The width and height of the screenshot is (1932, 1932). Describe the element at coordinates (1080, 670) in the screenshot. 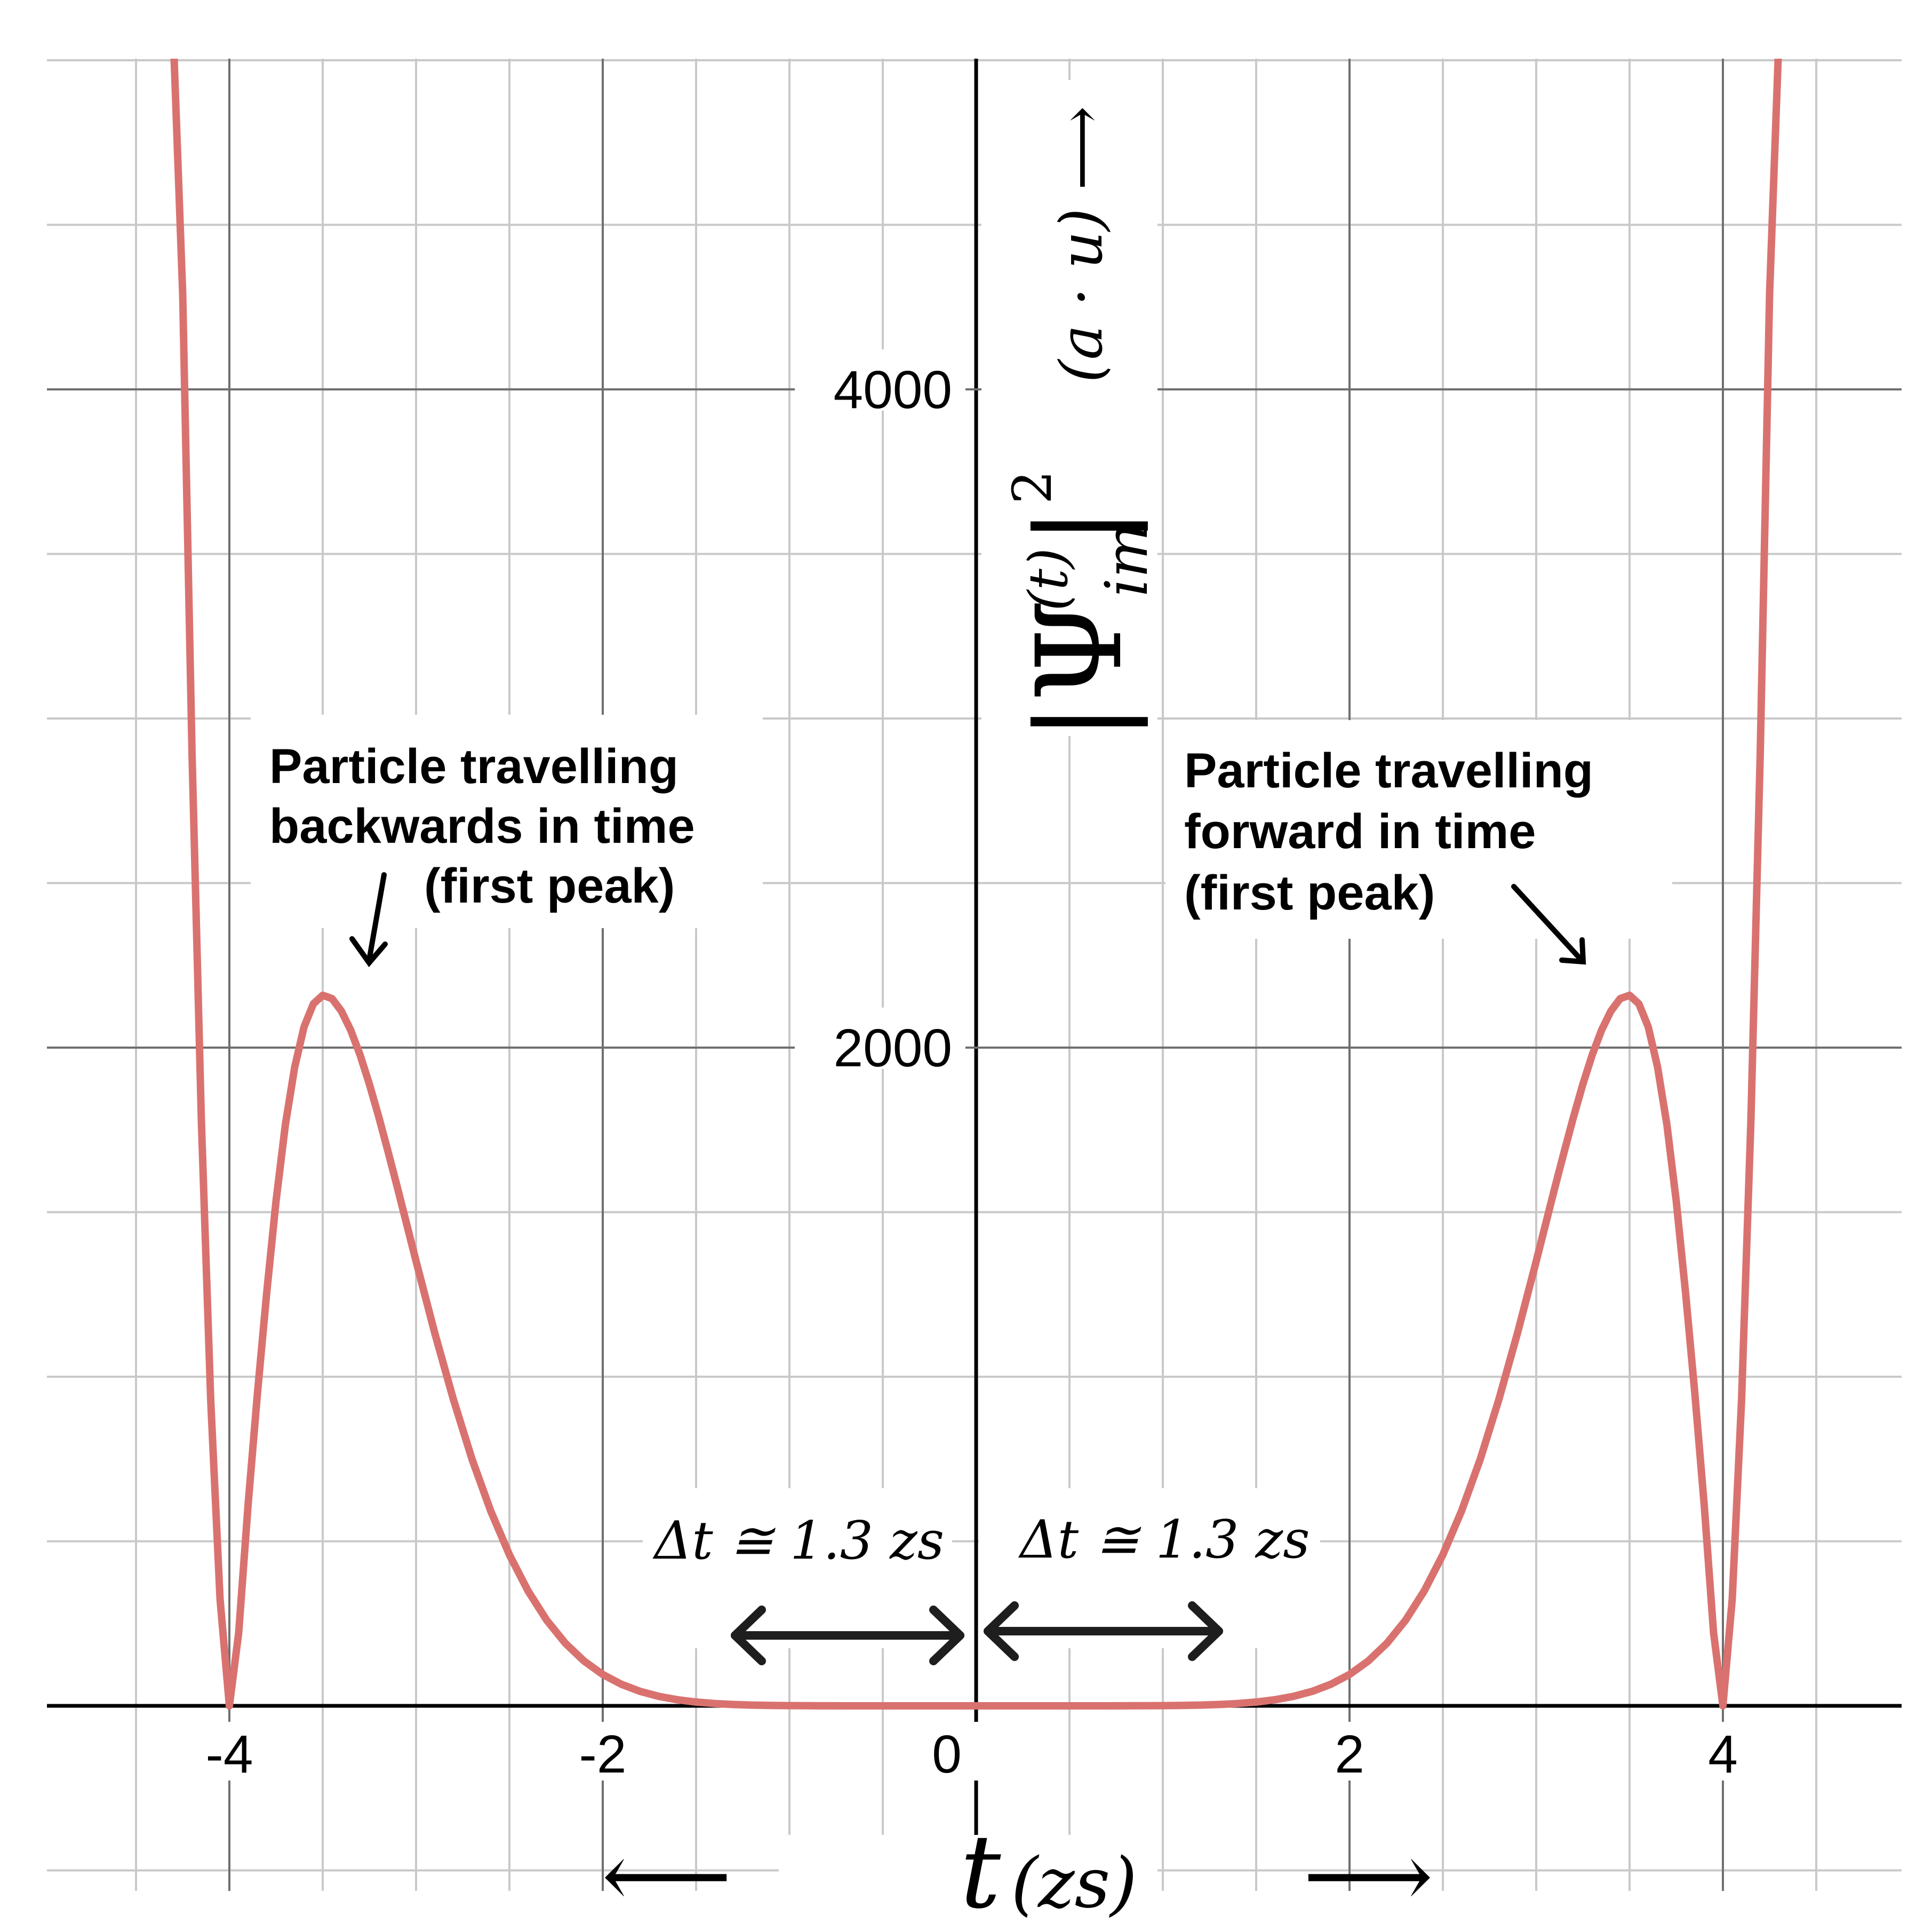

I see `ylabel-psi: |Ψ` at that location.